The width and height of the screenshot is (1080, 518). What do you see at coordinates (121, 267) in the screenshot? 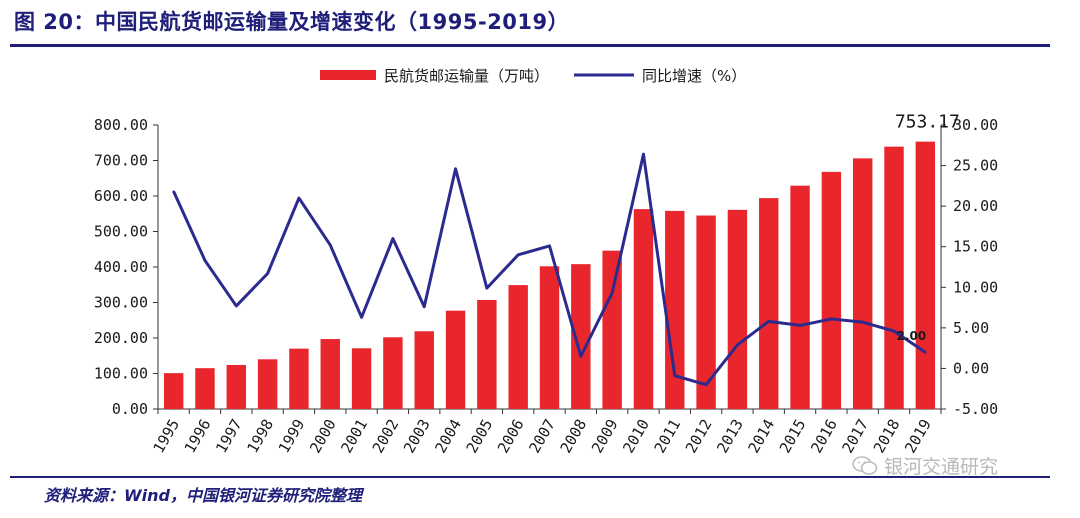
I see `left-tick-label: 400.00` at bounding box center [121, 267].